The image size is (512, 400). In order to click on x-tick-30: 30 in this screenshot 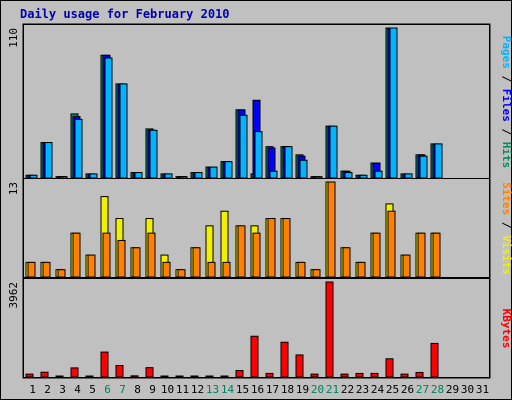, I will do `click(467, 389)`.